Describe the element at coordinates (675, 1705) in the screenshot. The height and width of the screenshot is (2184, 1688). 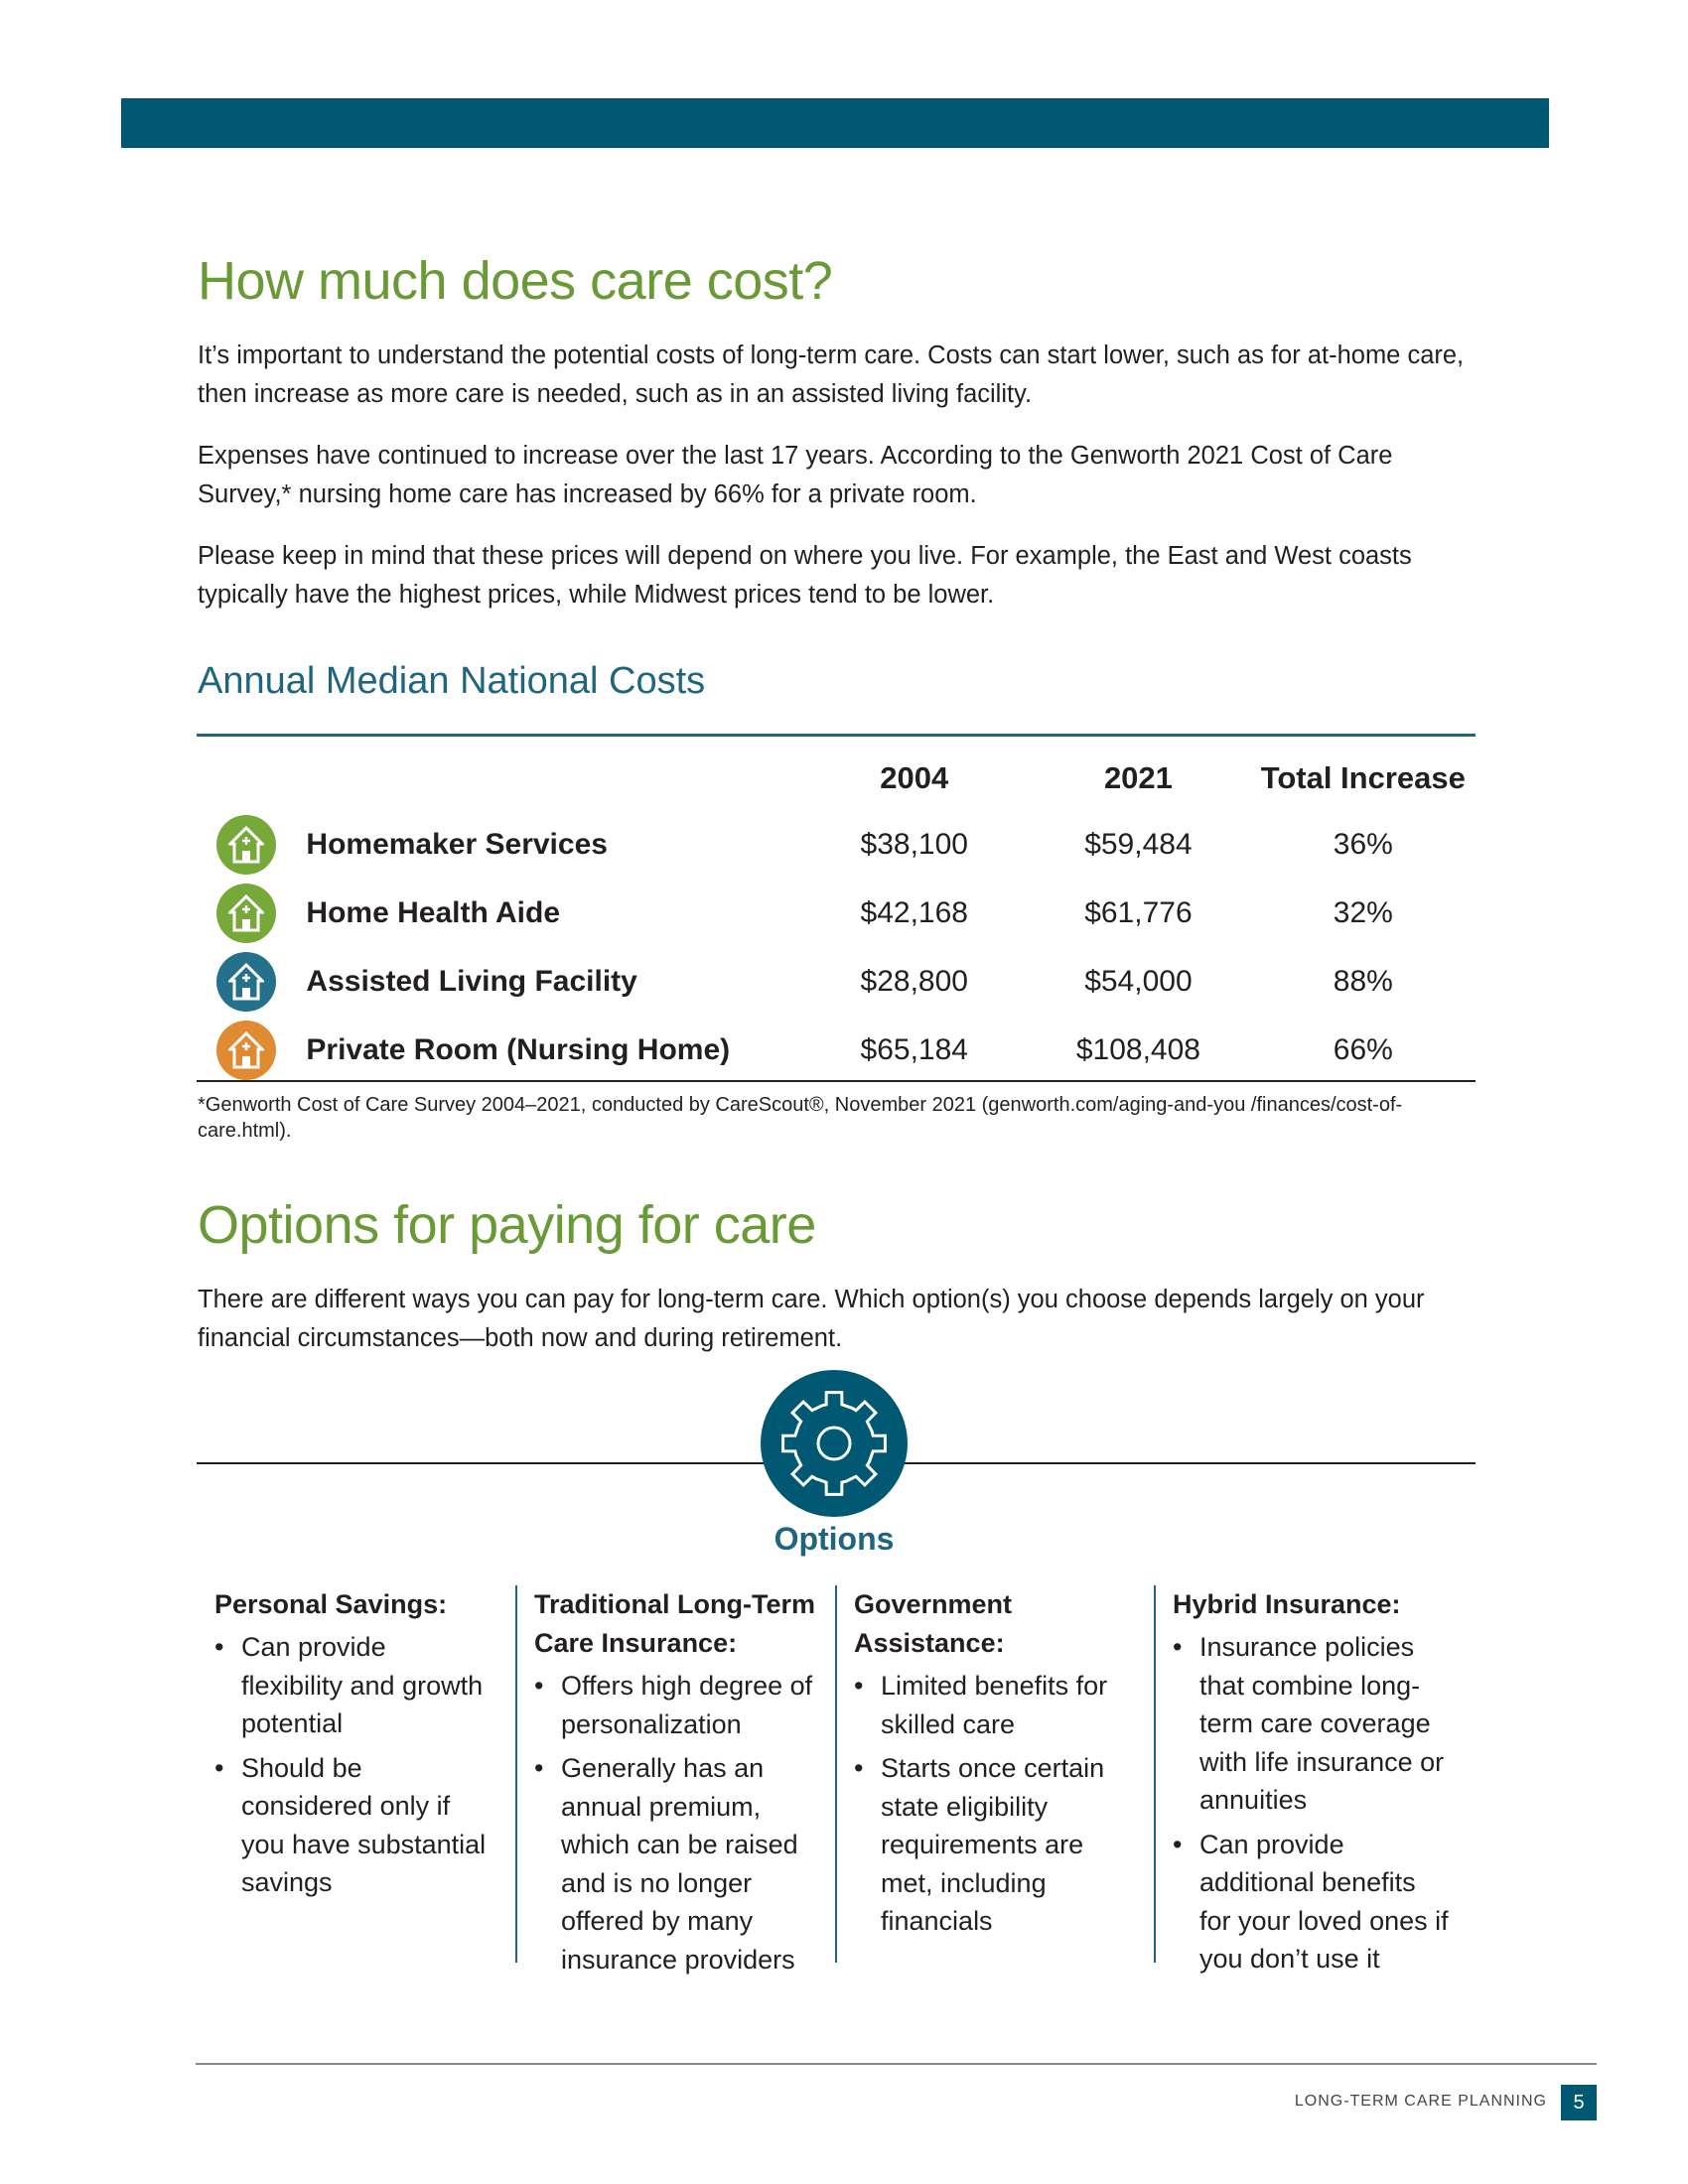
I see `list-item: Offers high degree of personalization` at that location.